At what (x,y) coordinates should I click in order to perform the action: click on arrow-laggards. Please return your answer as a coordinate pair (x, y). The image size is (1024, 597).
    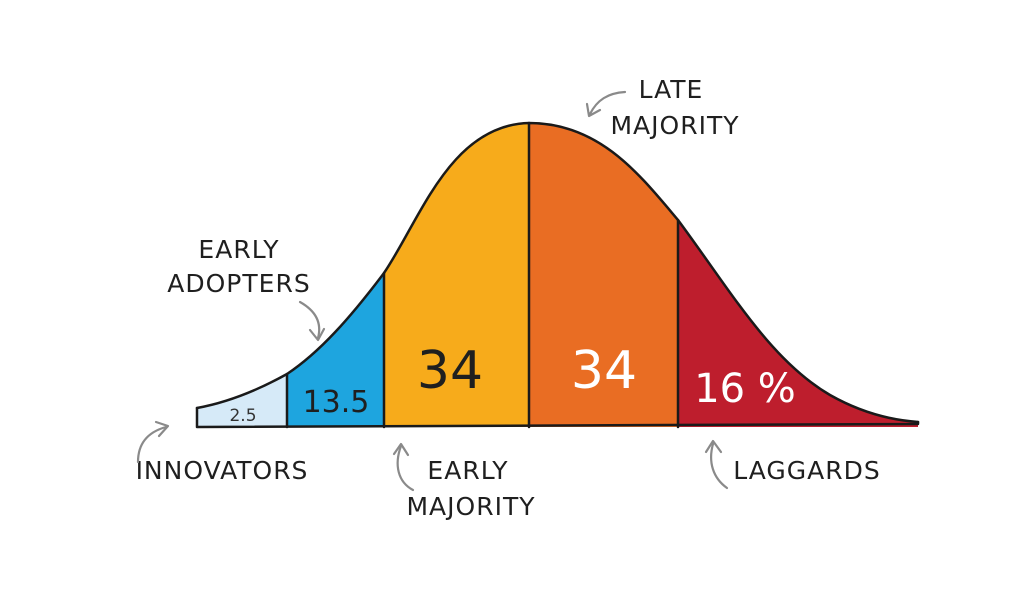
    Looking at the image, I should click on (716, 464).